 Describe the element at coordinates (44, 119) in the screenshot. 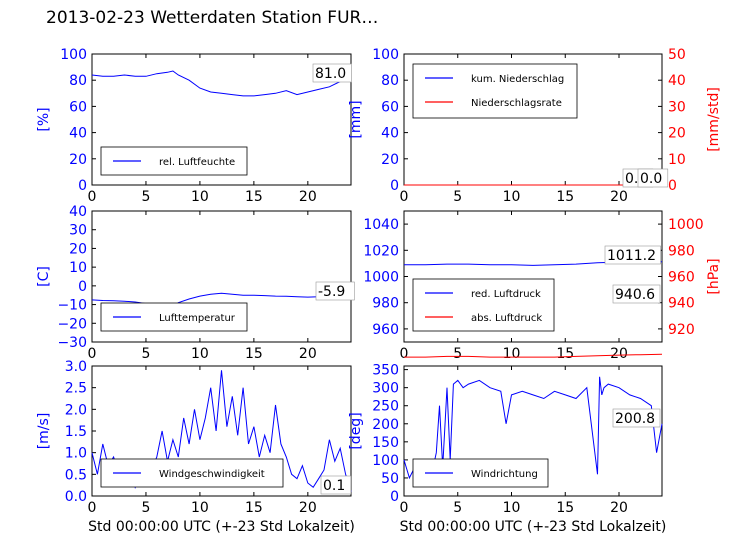

I see `y-axis-label: [%]` at that location.